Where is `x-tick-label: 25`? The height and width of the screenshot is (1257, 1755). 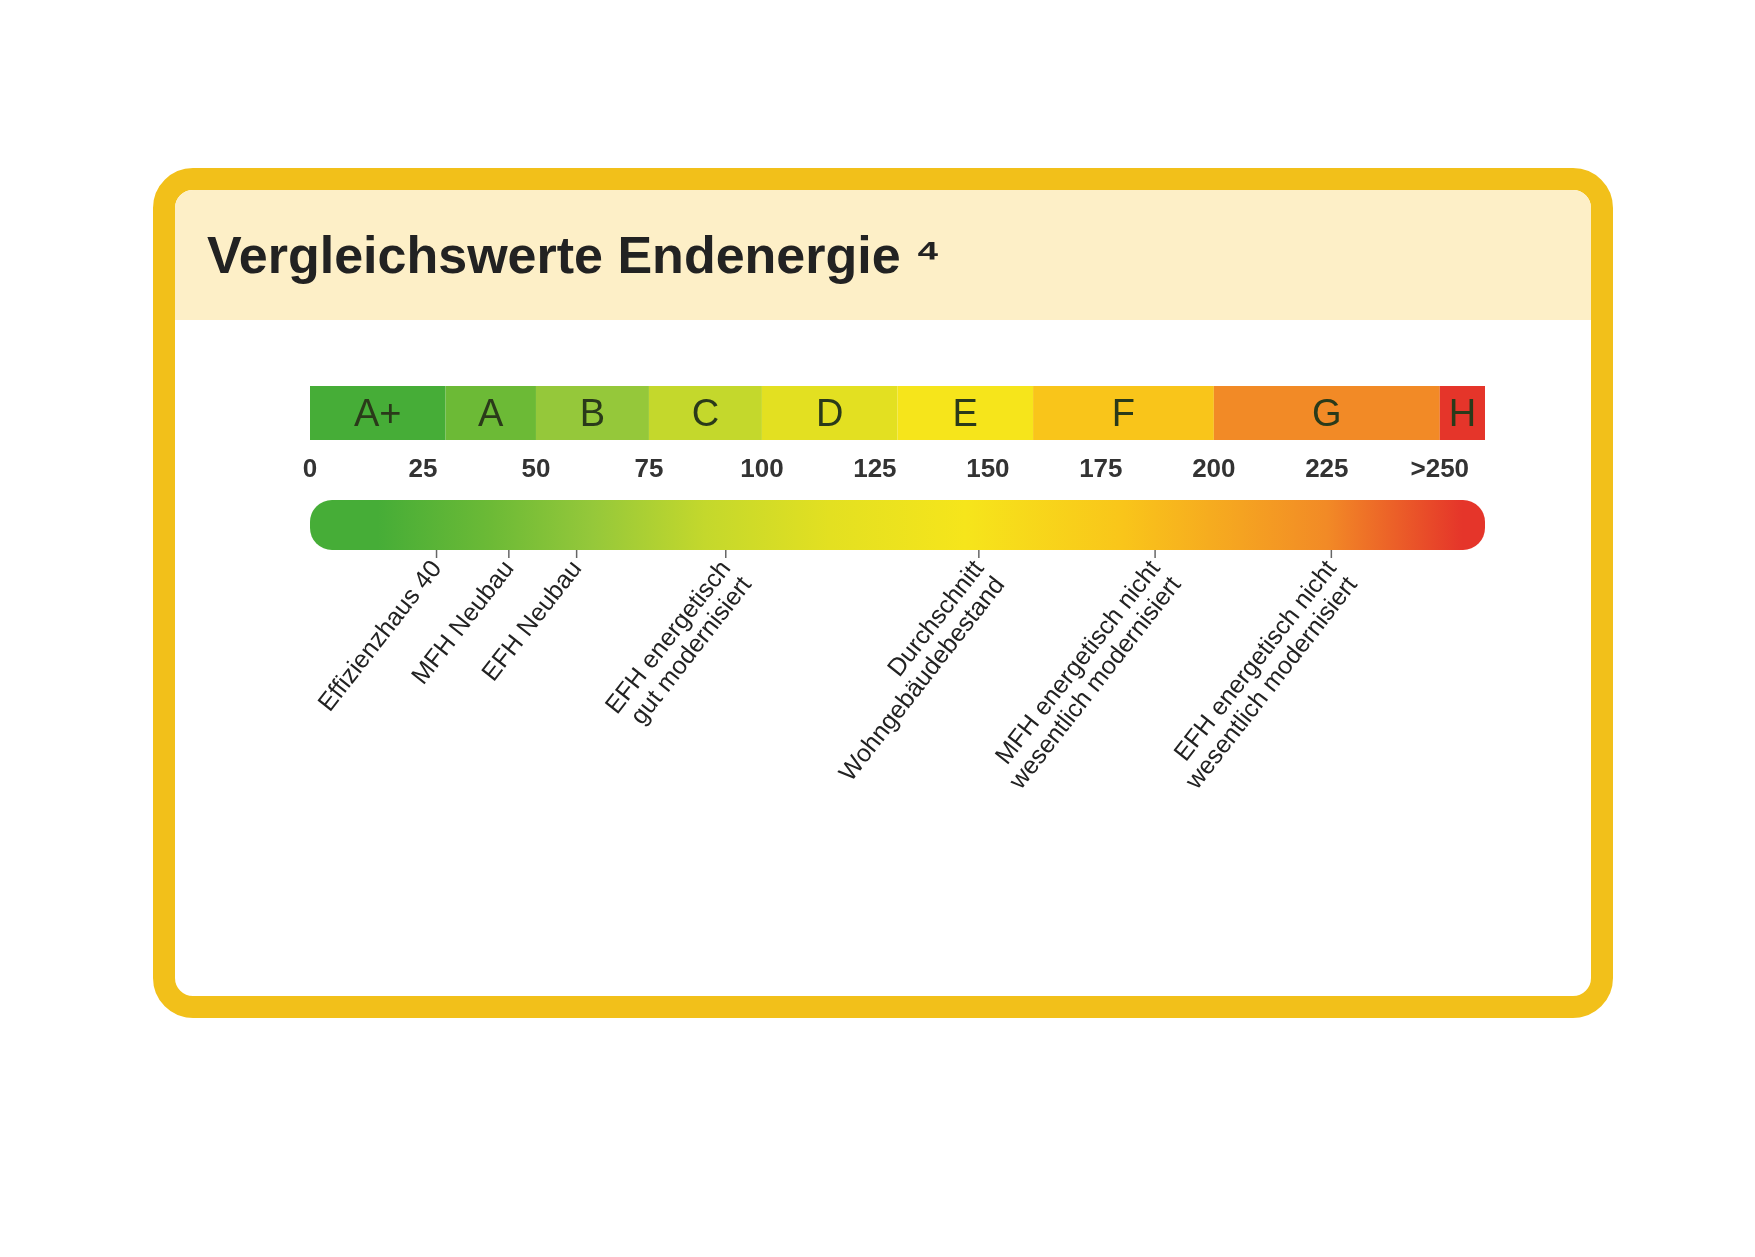 x-tick-label: 25 is located at coordinates (423, 467).